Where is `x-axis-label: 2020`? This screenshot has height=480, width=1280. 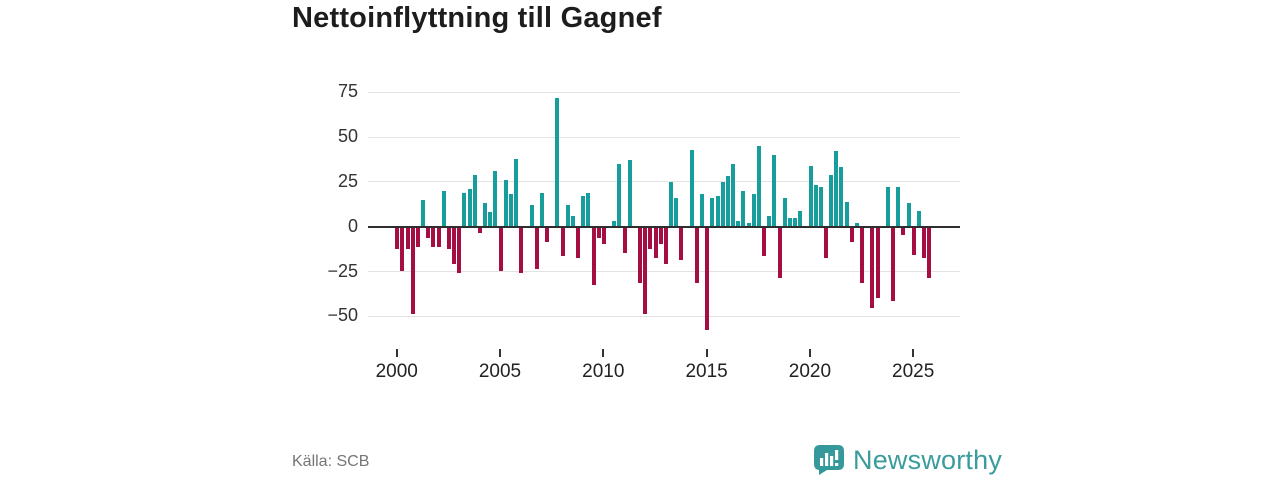
x-axis-label: 2020 is located at coordinates (810, 371).